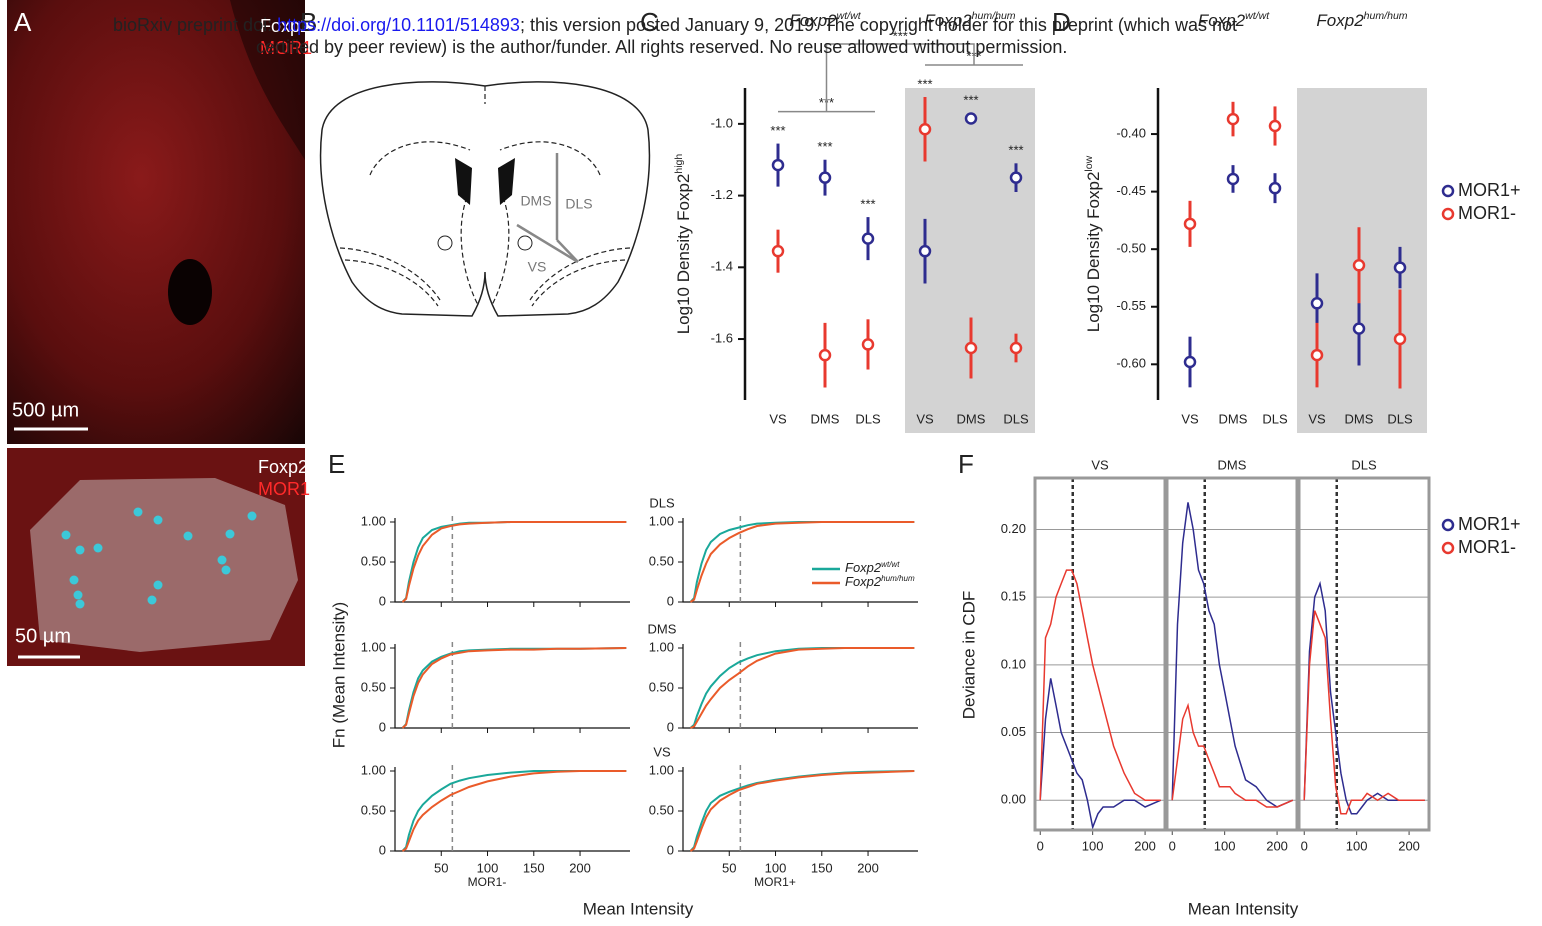 Image resolution: width=1542 pixels, height=926 pixels. Describe the element at coordinates (872, 568) in the screenshot. I see `legend-label: Foxp2wt/wt` at that location.